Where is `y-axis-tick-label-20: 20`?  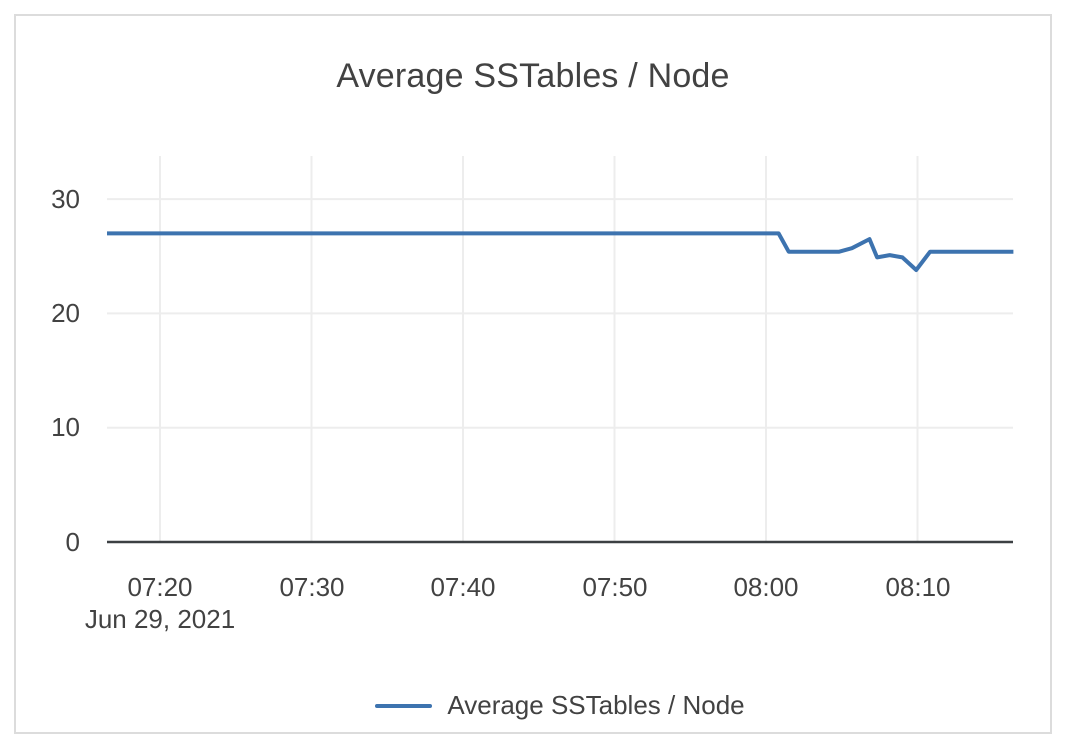
y-axis-tick-label-20: 20 is located at coordinates (65, 313).